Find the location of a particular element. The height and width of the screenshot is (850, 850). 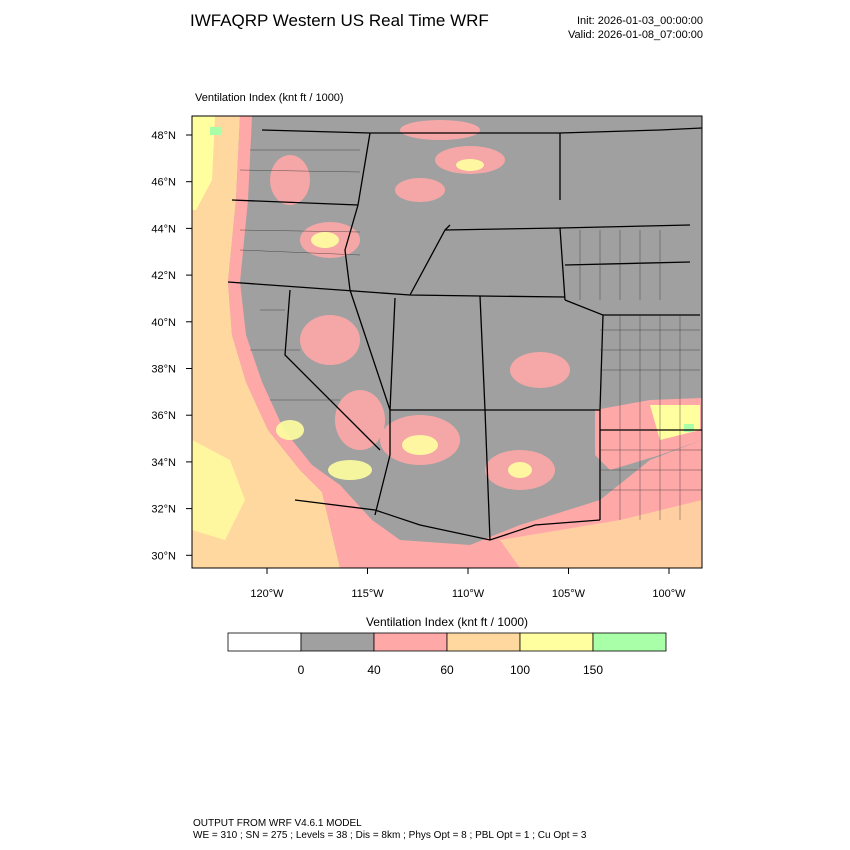

lon-label: 100°W is located at coordinates (669, 594).